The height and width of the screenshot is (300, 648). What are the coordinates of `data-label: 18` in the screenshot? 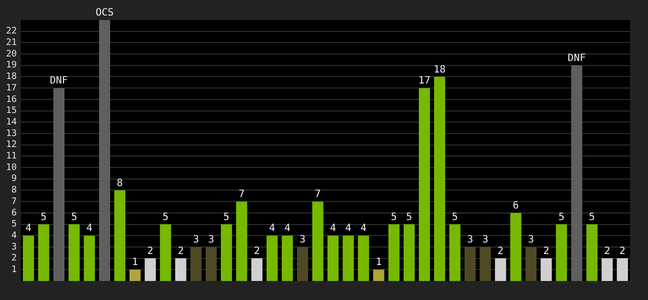 It's located at (440, 70).